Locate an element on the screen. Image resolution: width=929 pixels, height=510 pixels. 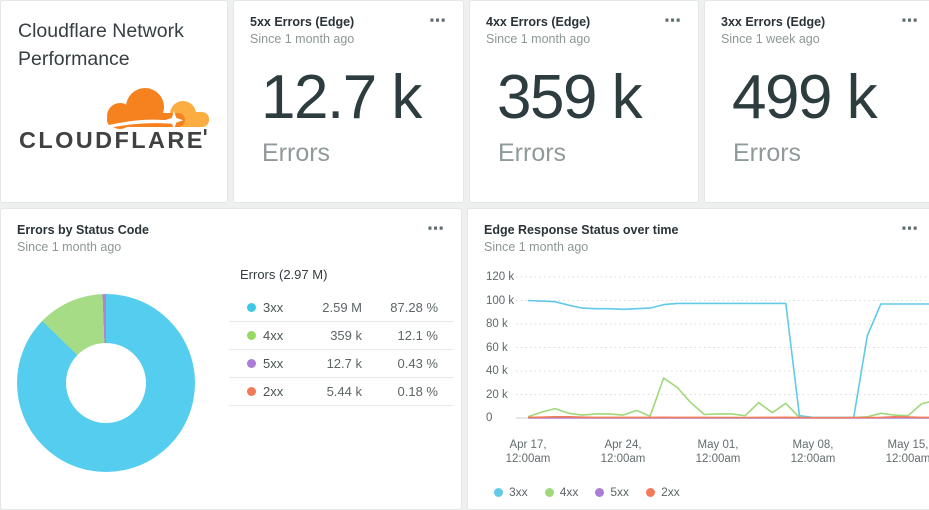
legend-row-3xx: 3xx 2.59 M 87.28 % is located at coordinates (341, 308).